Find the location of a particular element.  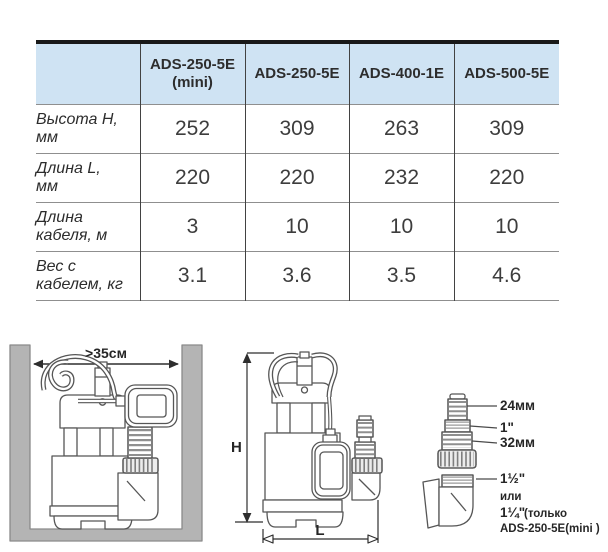

cable-coil is located at coordinates (80, 379).